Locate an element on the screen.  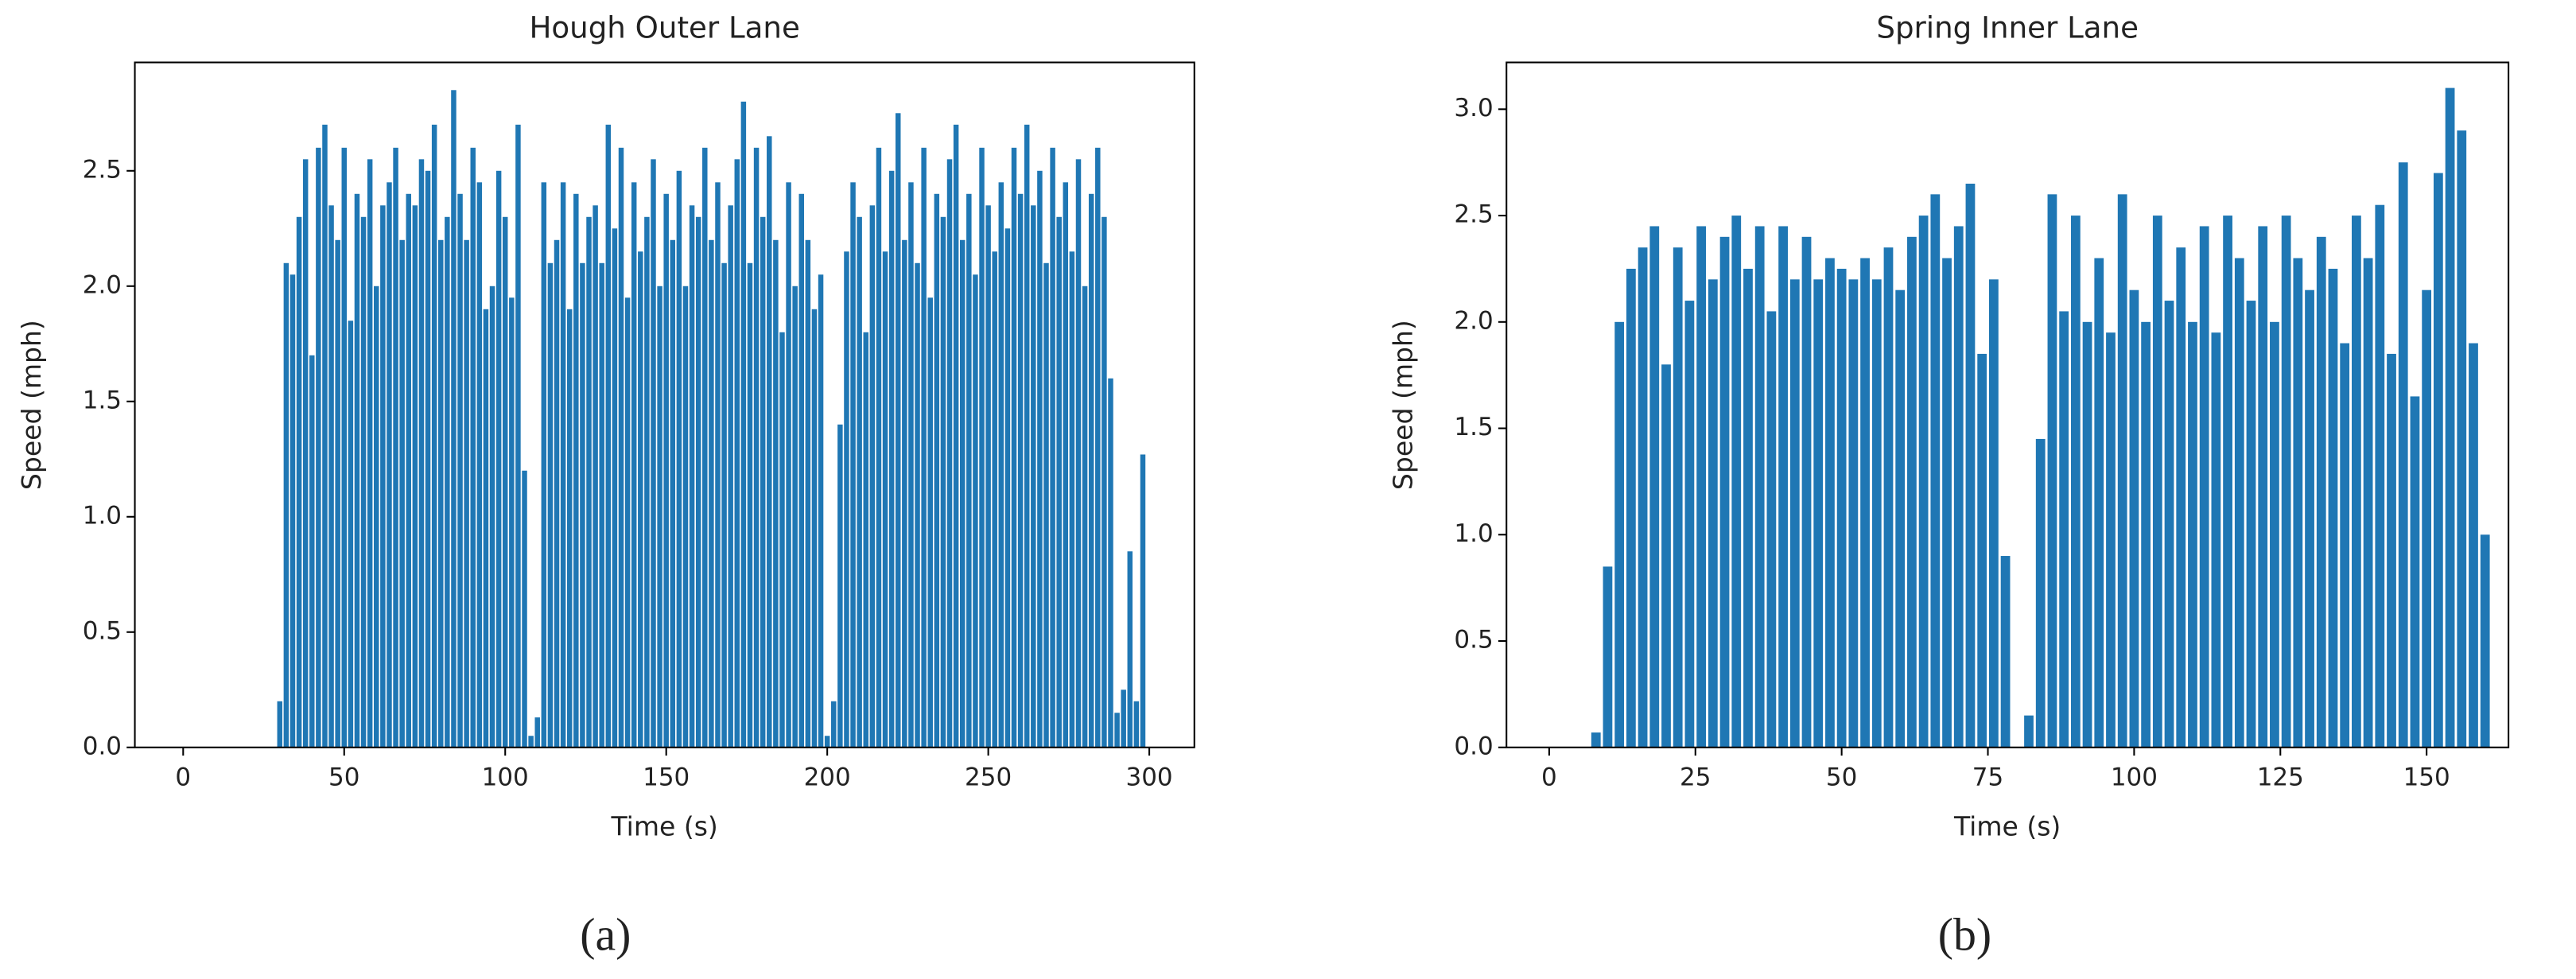
x-tick-label: 0 is located at coordinates (183, 777).